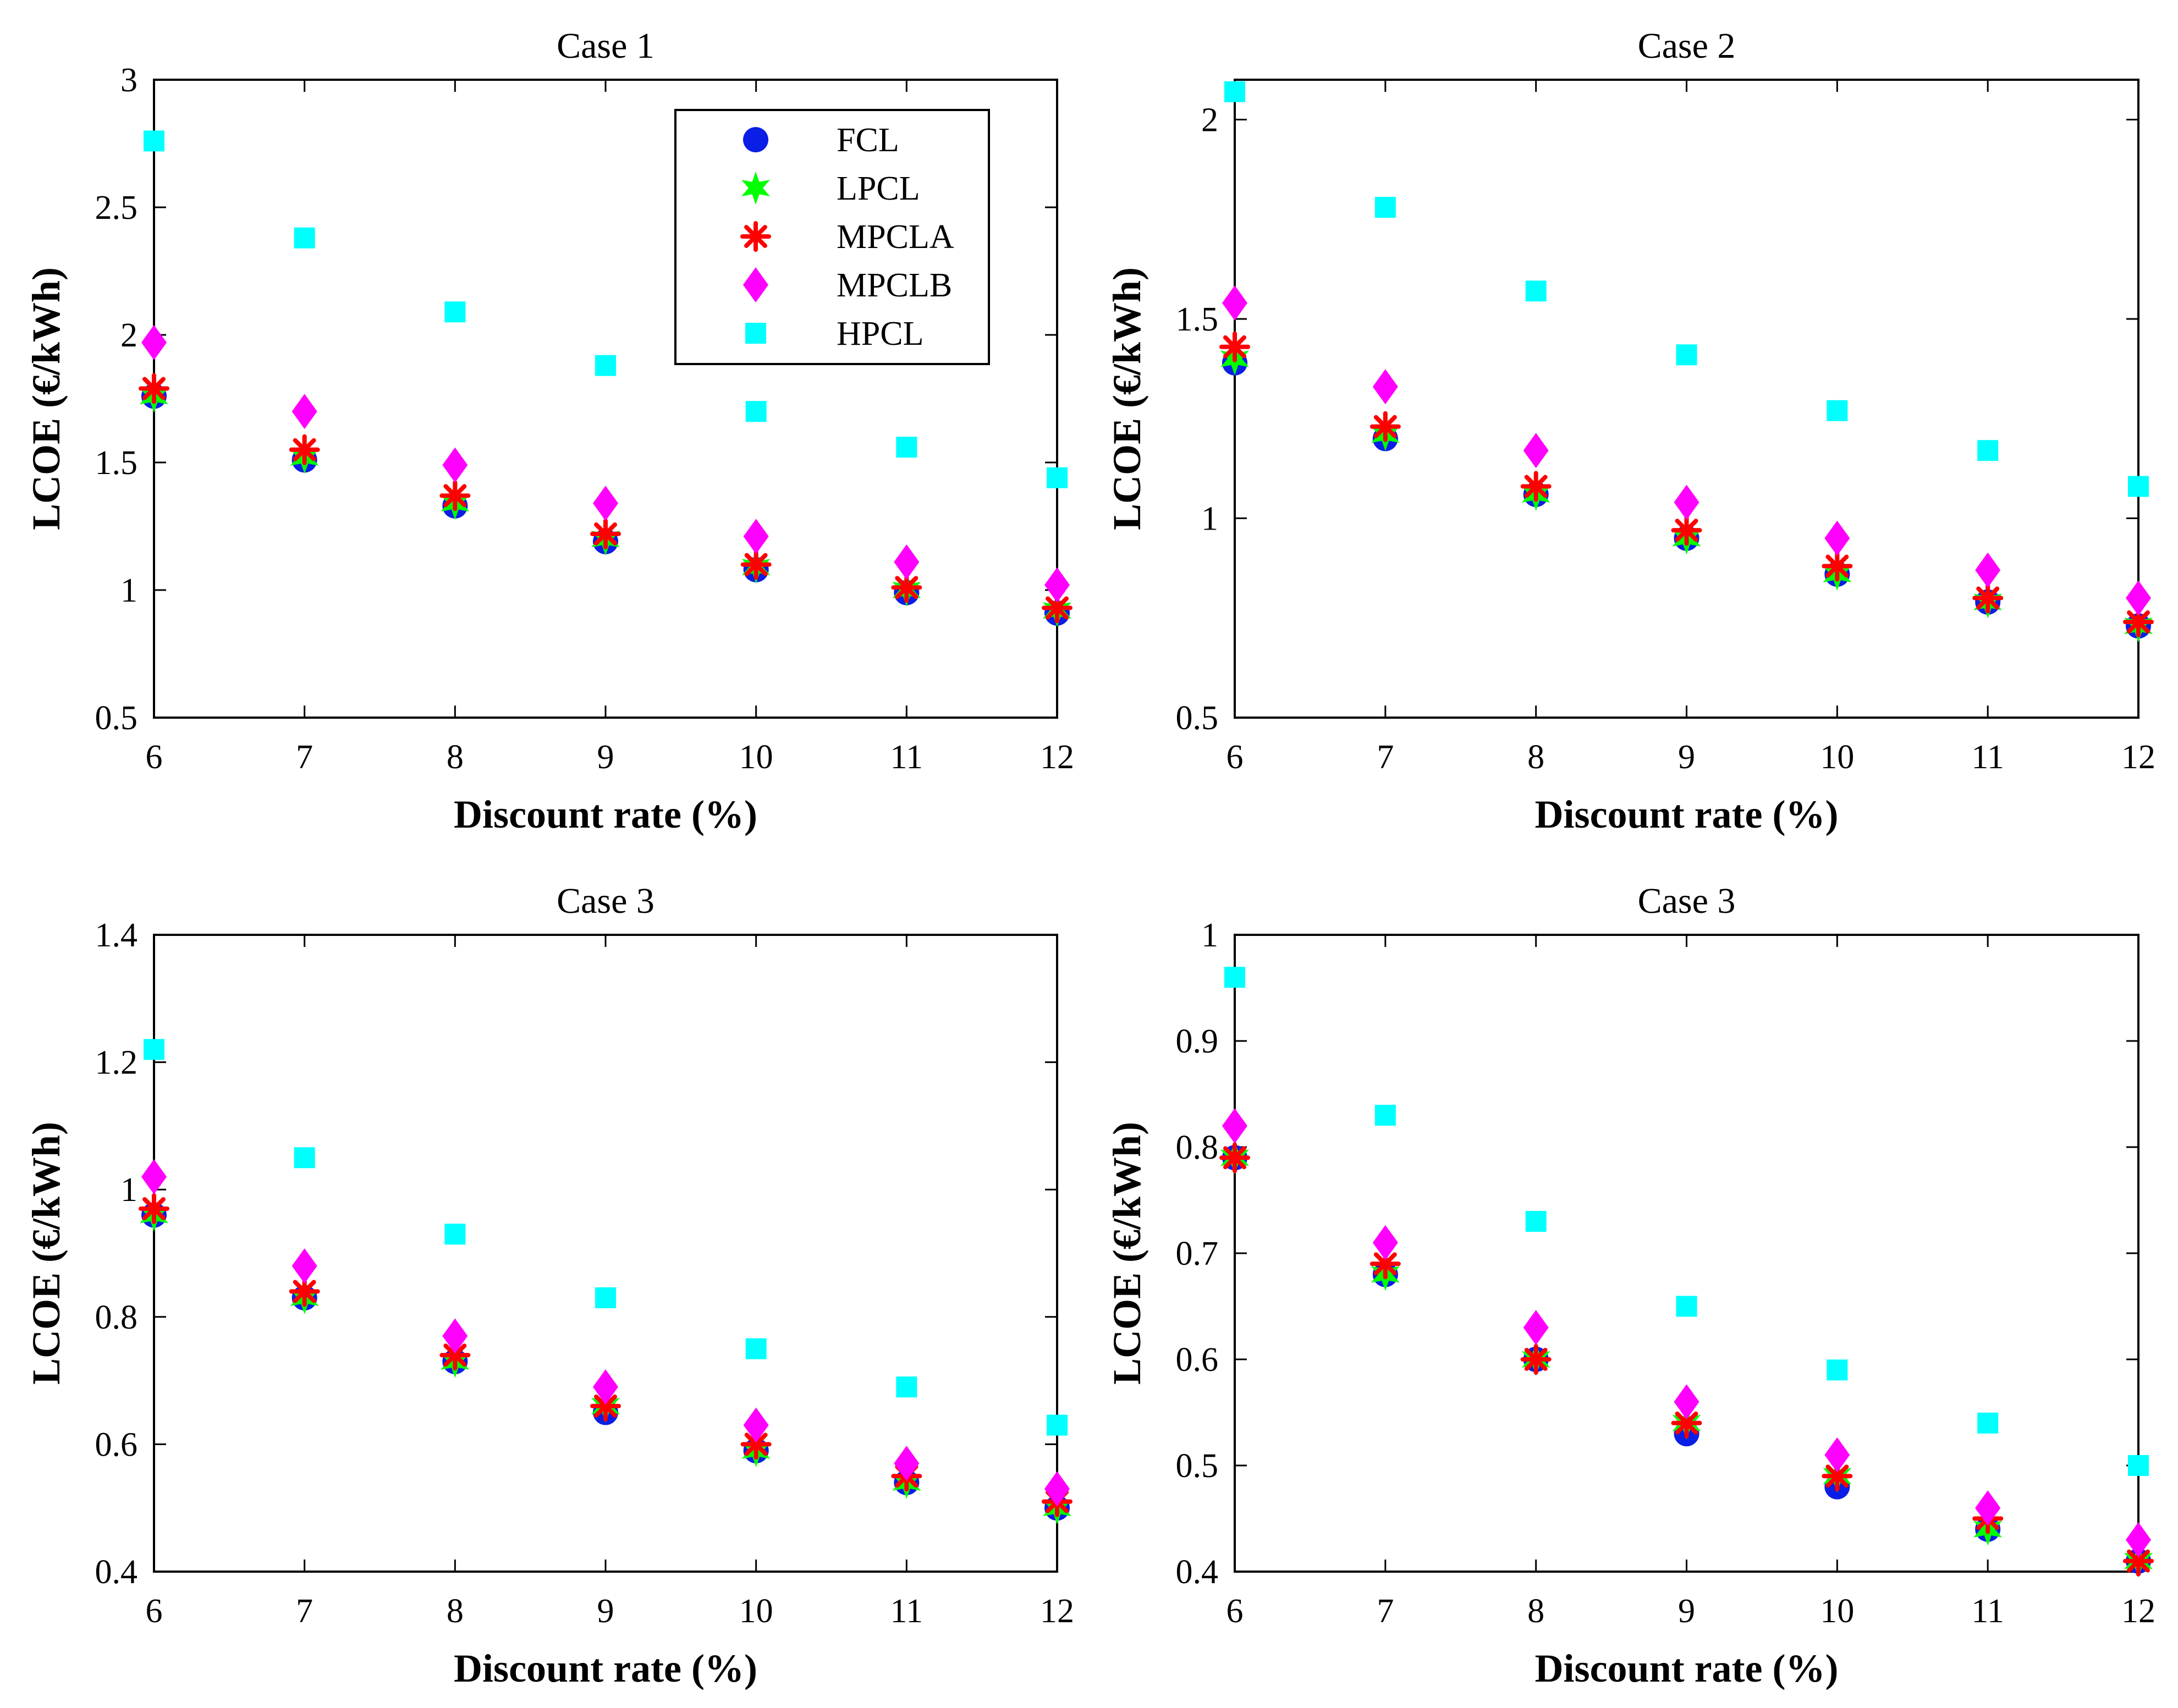 The width and height of the screenshot is (2178, 1708). Describe the element at coordinates (755, 333) in the screenshot. I see `legend-marker-hpcl` at that location.